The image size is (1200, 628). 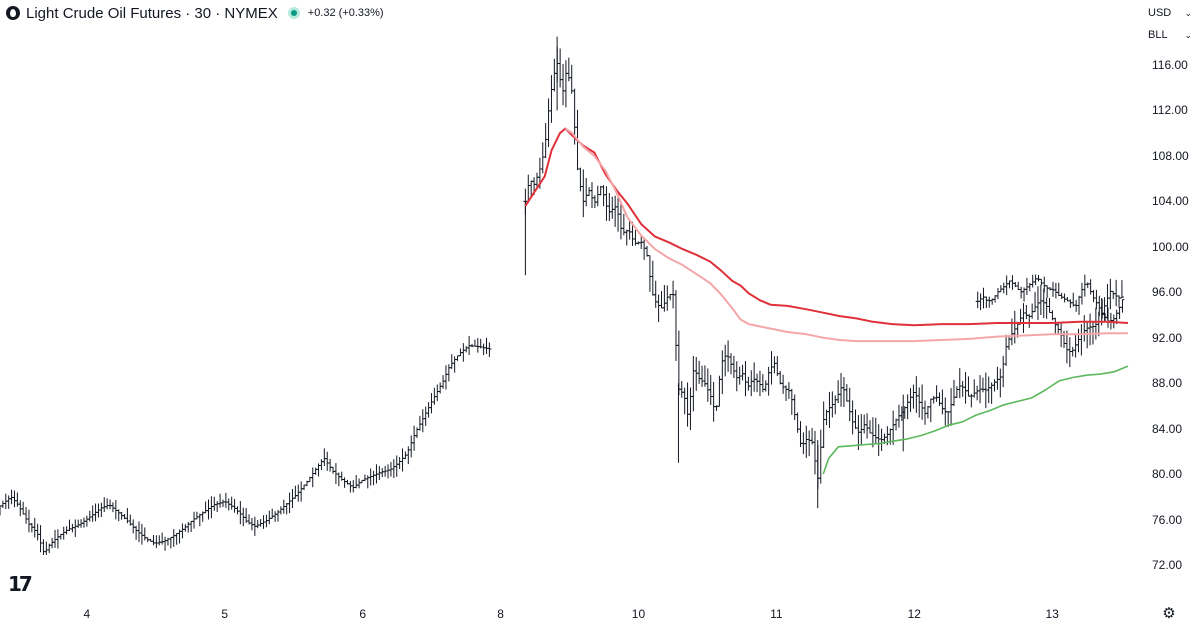 What do you see at coordinates (20, 584) in the screenshot?
I see `tradingview-logo-icon: 17` at bounding box center [20, 584].